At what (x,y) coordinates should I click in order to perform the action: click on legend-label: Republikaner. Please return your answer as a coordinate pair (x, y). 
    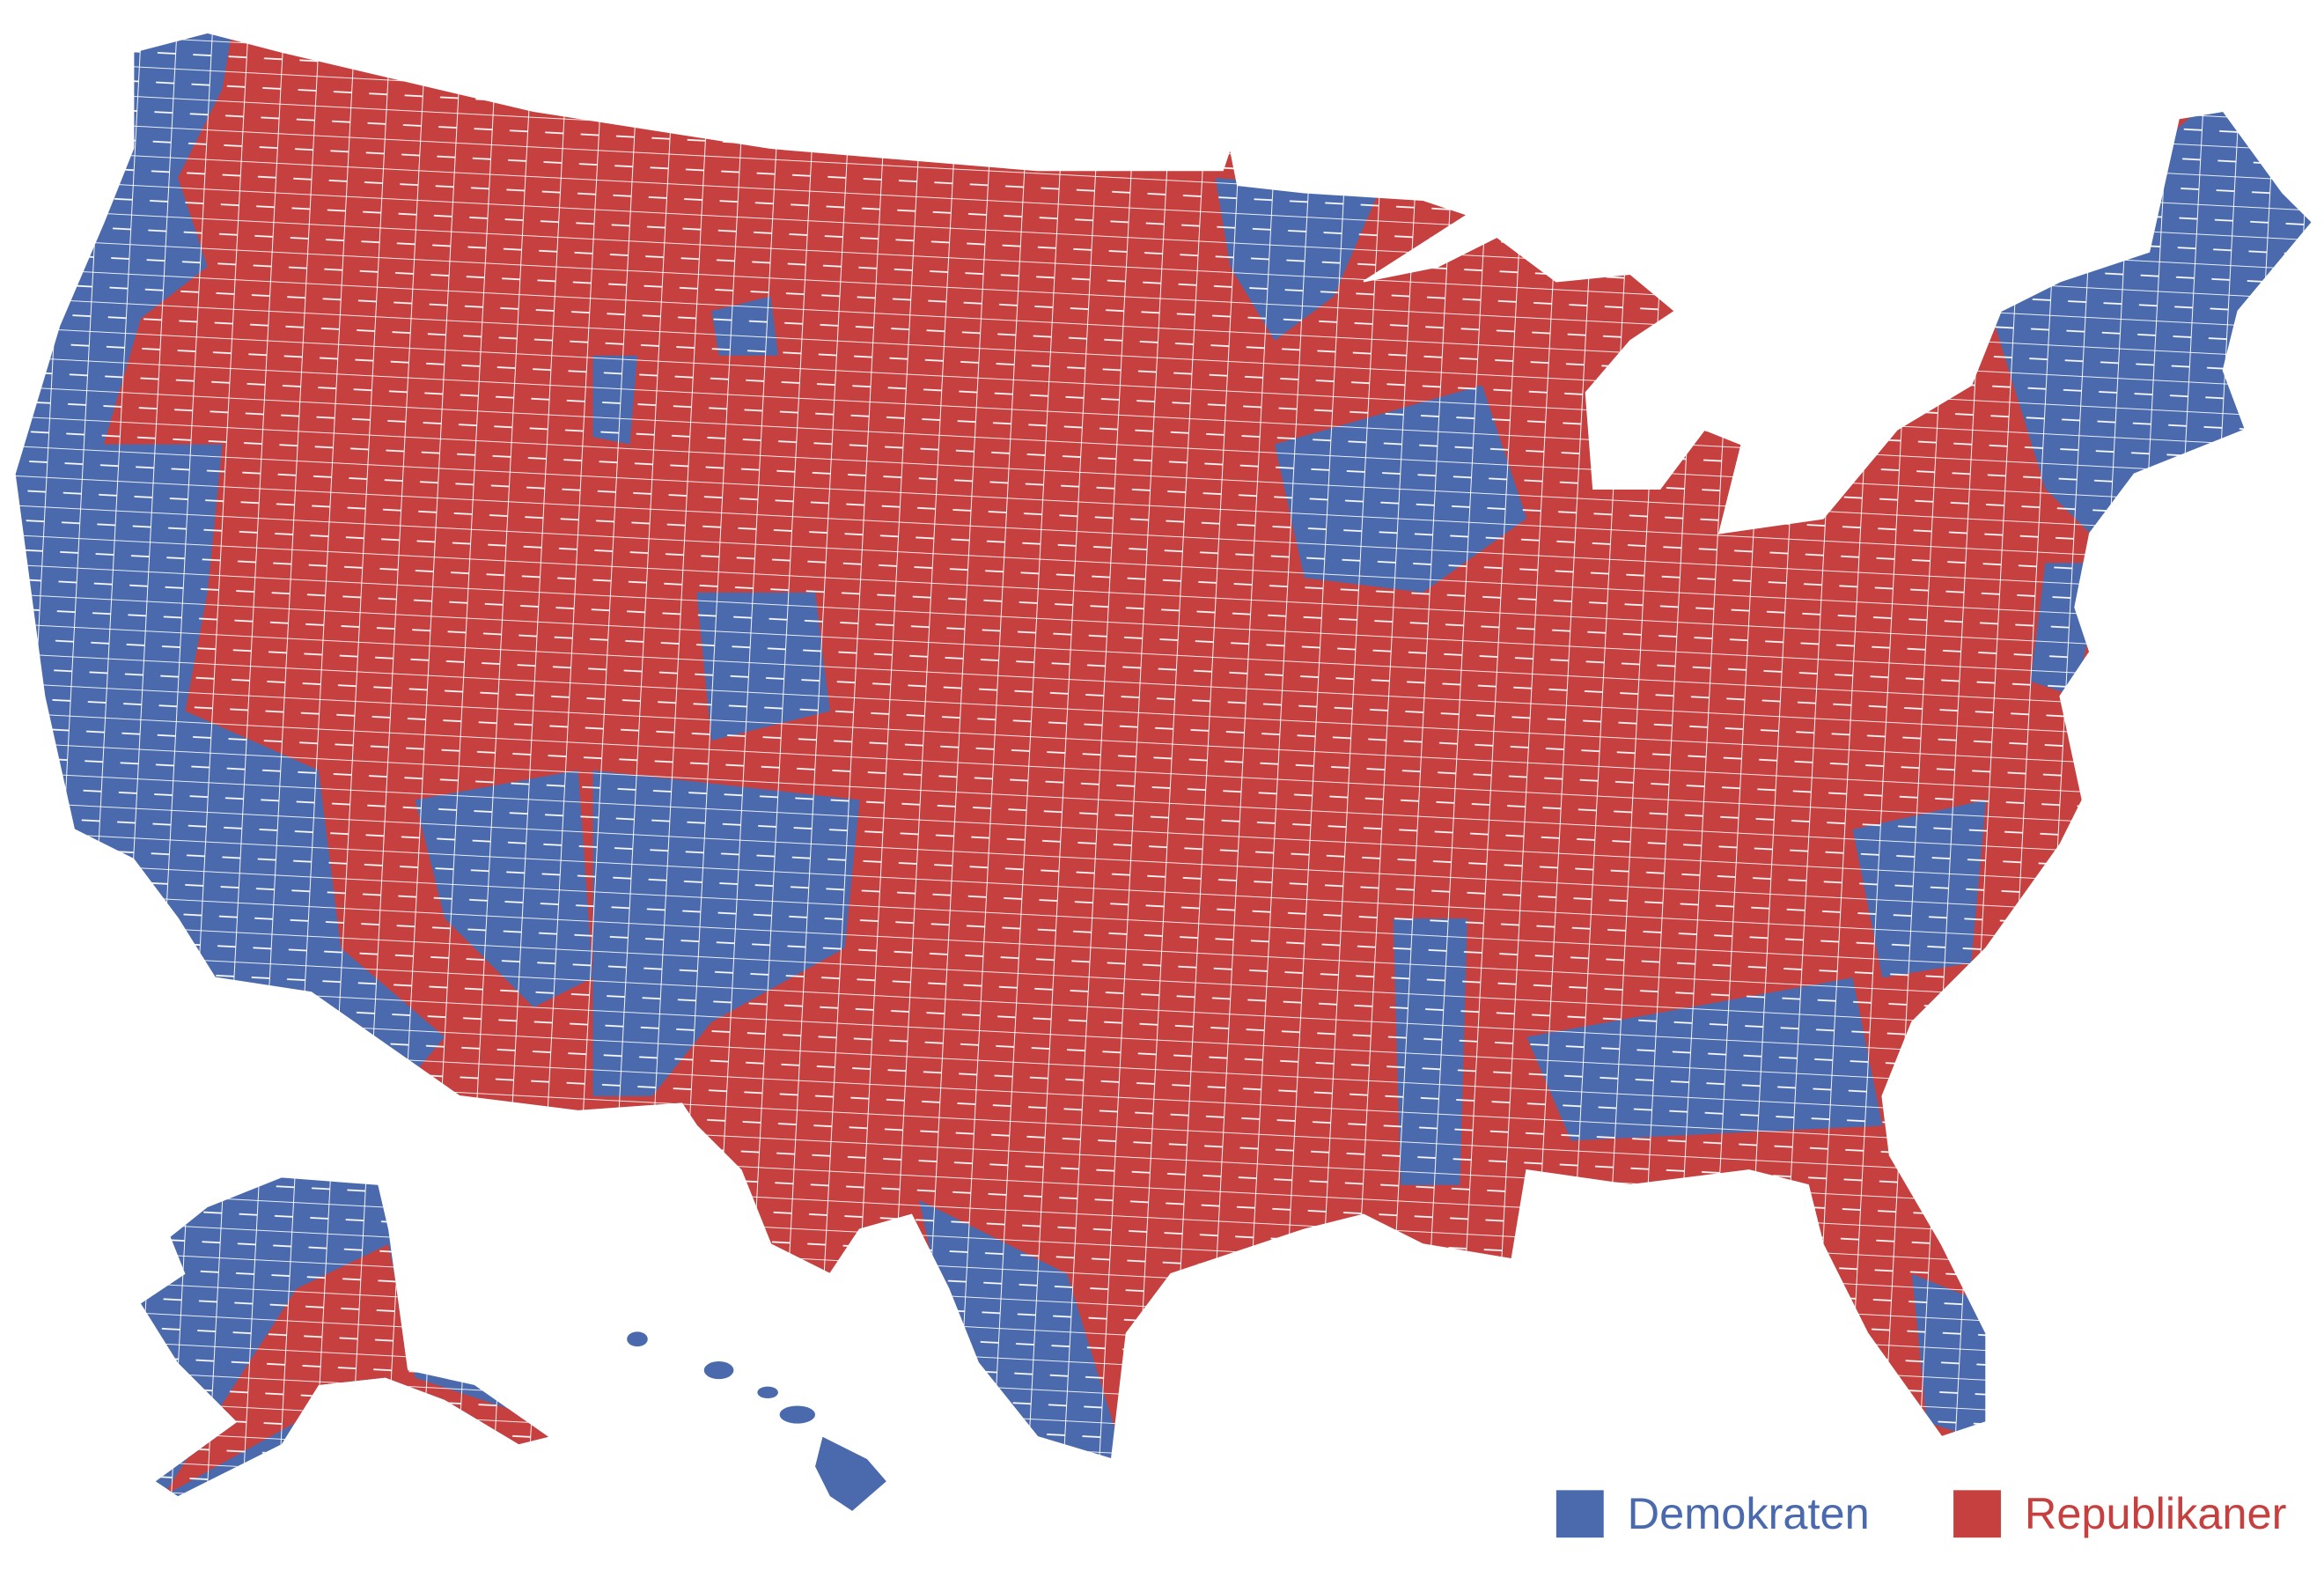
    Looking at the image, I should click on (2156, 1513).